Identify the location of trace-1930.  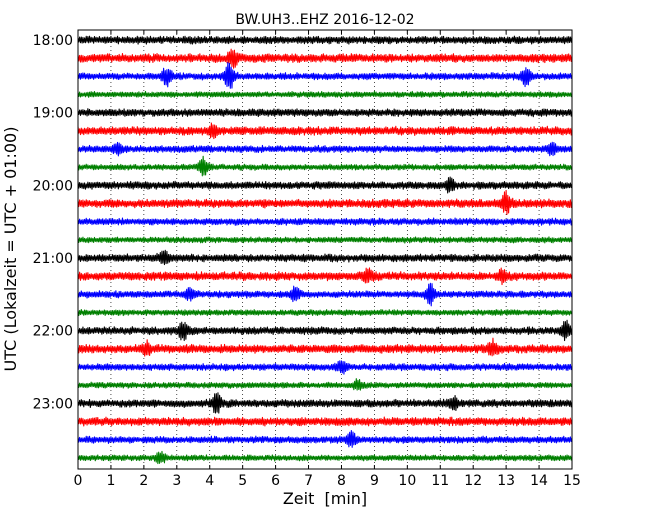
(325, 149).